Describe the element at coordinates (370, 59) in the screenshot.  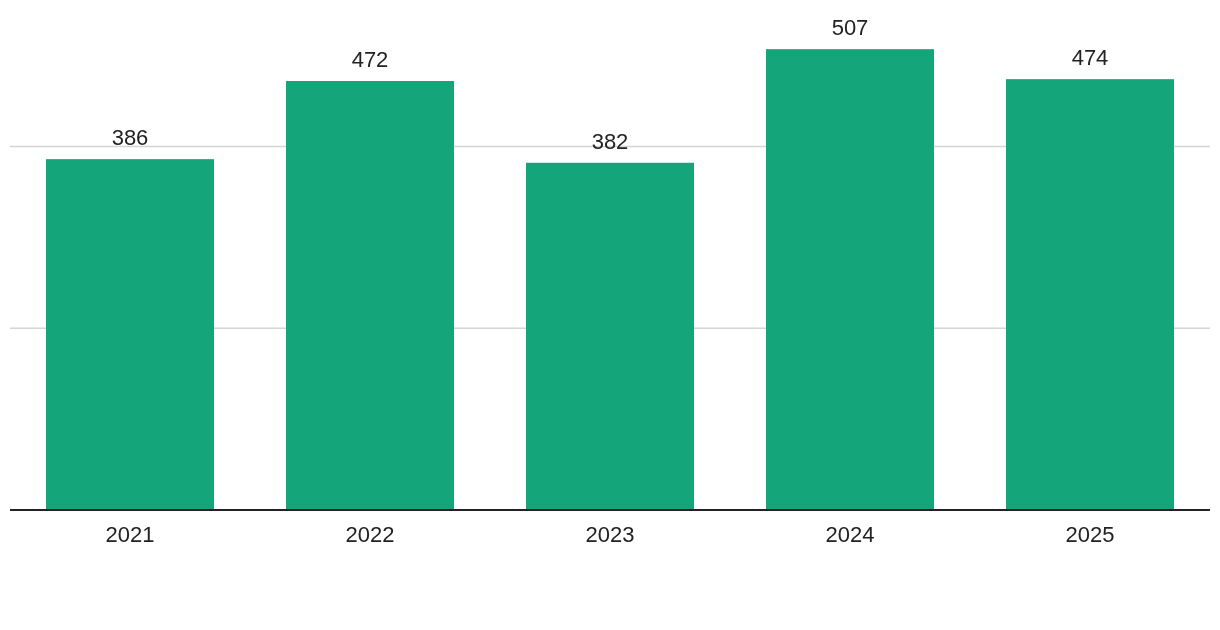
I see `data-label: 472` at that location.